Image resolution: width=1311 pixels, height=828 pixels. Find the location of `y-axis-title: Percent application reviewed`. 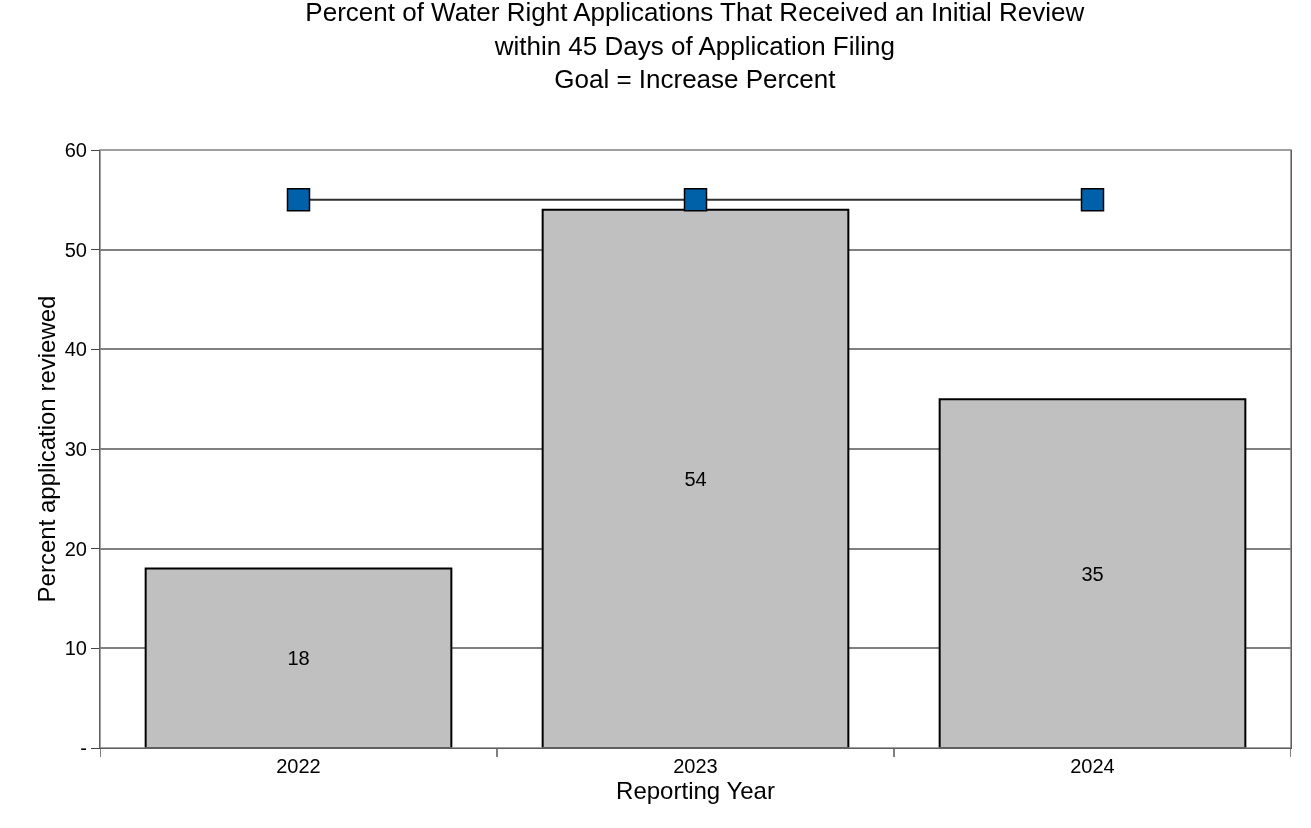

y-axis-title: Percent application reviewed is located at coordinates (46, 449).